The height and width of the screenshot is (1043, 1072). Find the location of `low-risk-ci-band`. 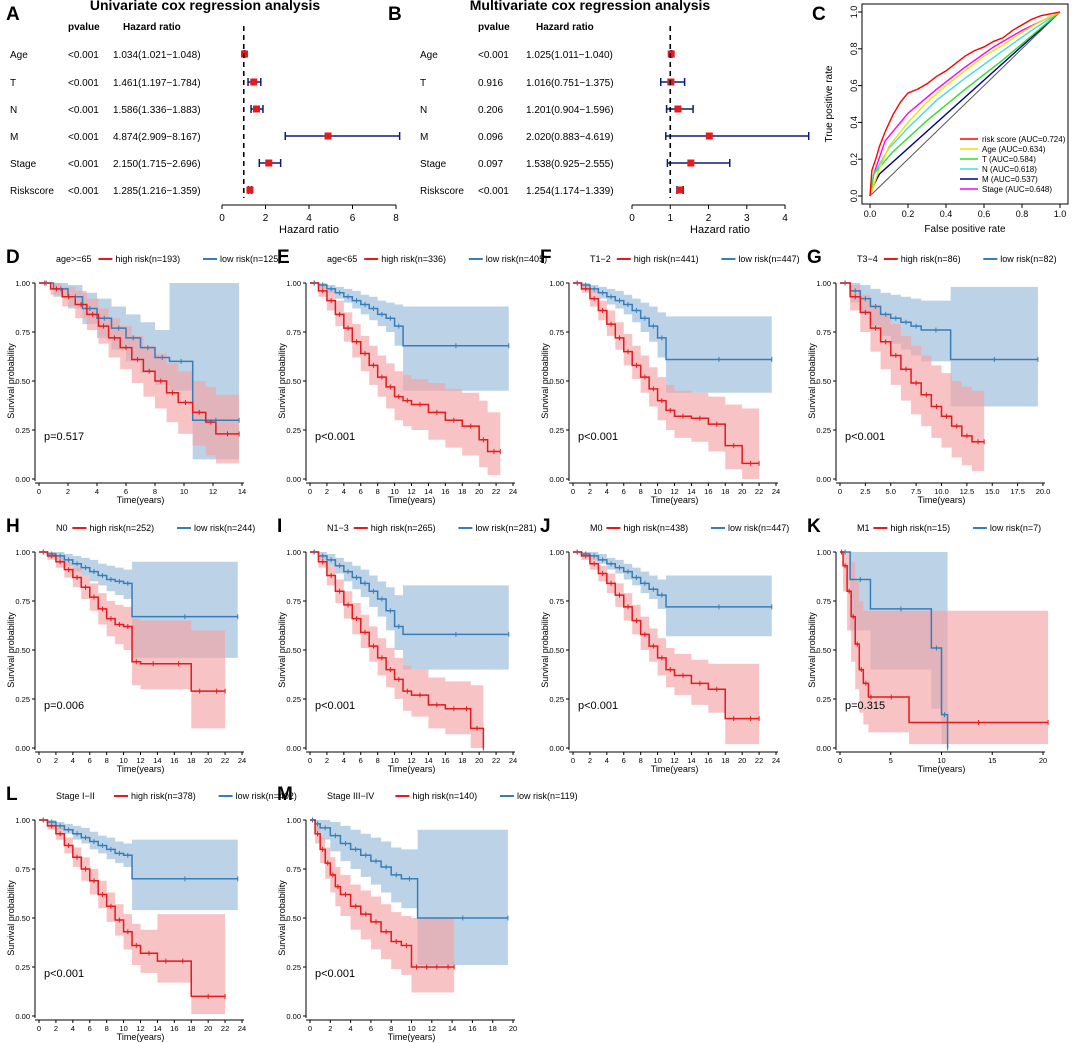

low-risk-ci-band is located at coordinates (138, 865).